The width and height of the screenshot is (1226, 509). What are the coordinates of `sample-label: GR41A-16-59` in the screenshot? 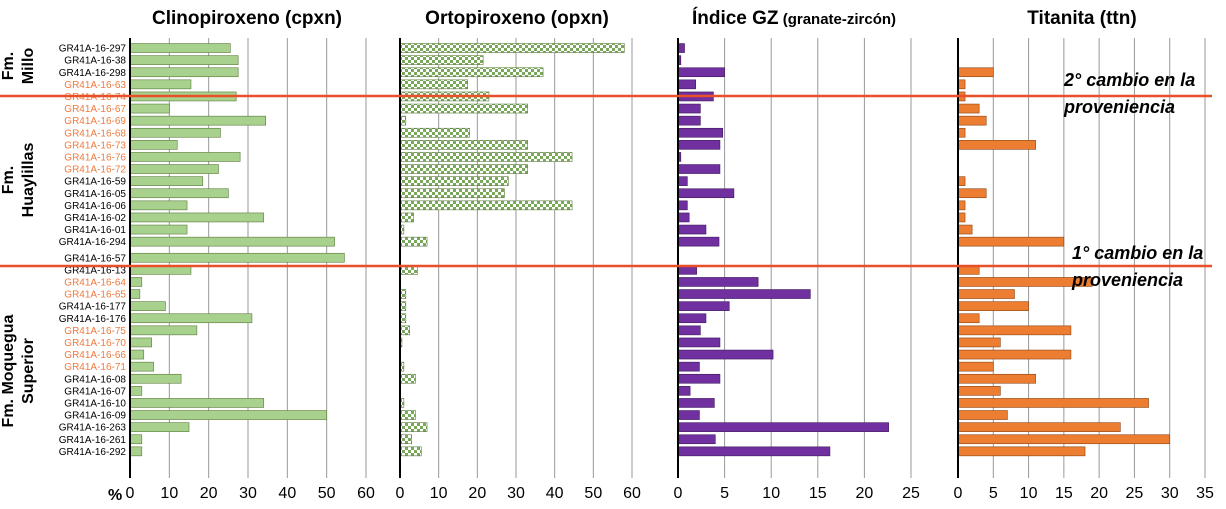 It's located at (95, 182).